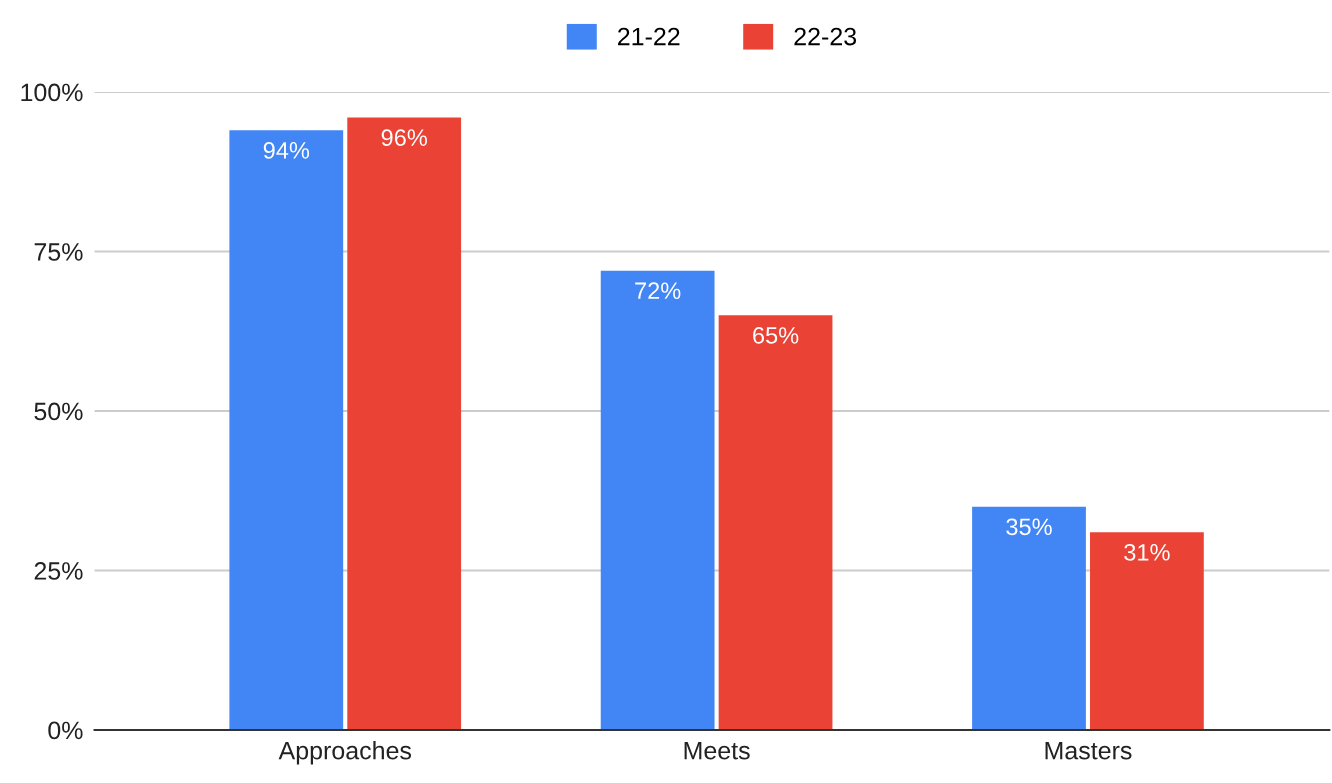 This screenshot has width=1332, height=783. What do you see at coordinates (717, 751) in the screenshot?
I see `x-tick-label: Meets` at bounding box center [717, 751].